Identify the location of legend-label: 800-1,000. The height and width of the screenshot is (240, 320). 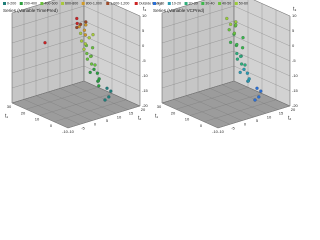
(94, 4).